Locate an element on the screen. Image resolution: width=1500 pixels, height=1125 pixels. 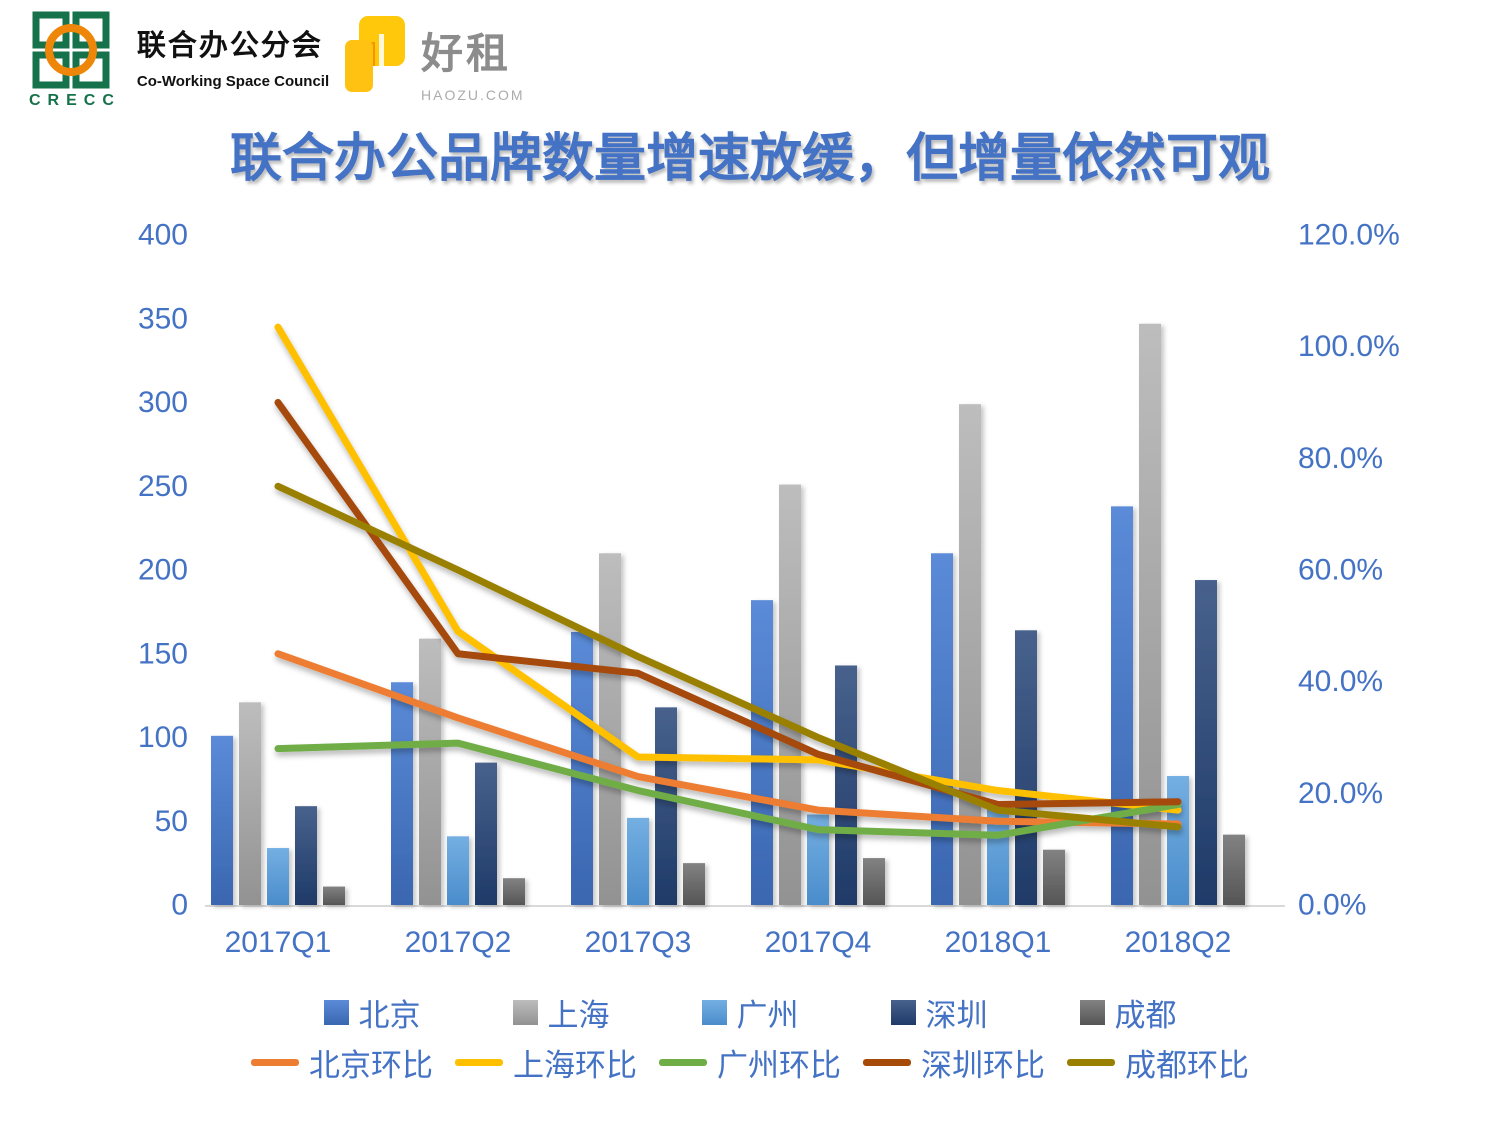
legend-item-深圳环比: 深圳环比 is located at coordinates (954, 1062).